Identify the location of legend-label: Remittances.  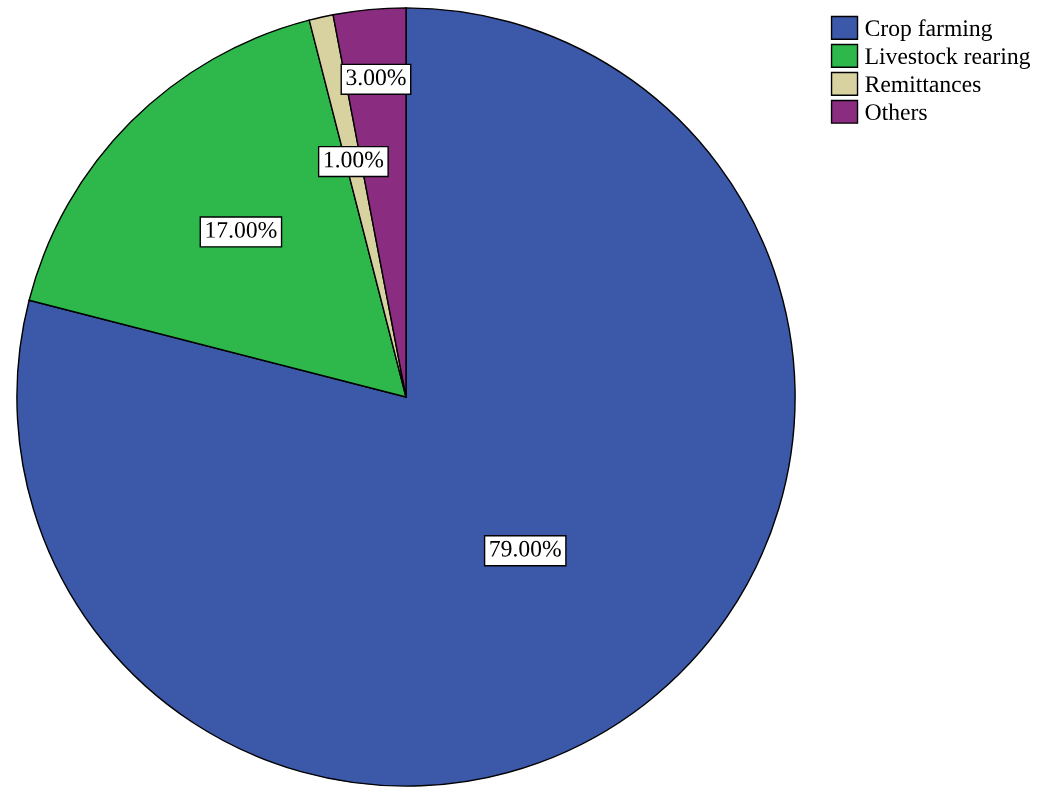
(923, 84).